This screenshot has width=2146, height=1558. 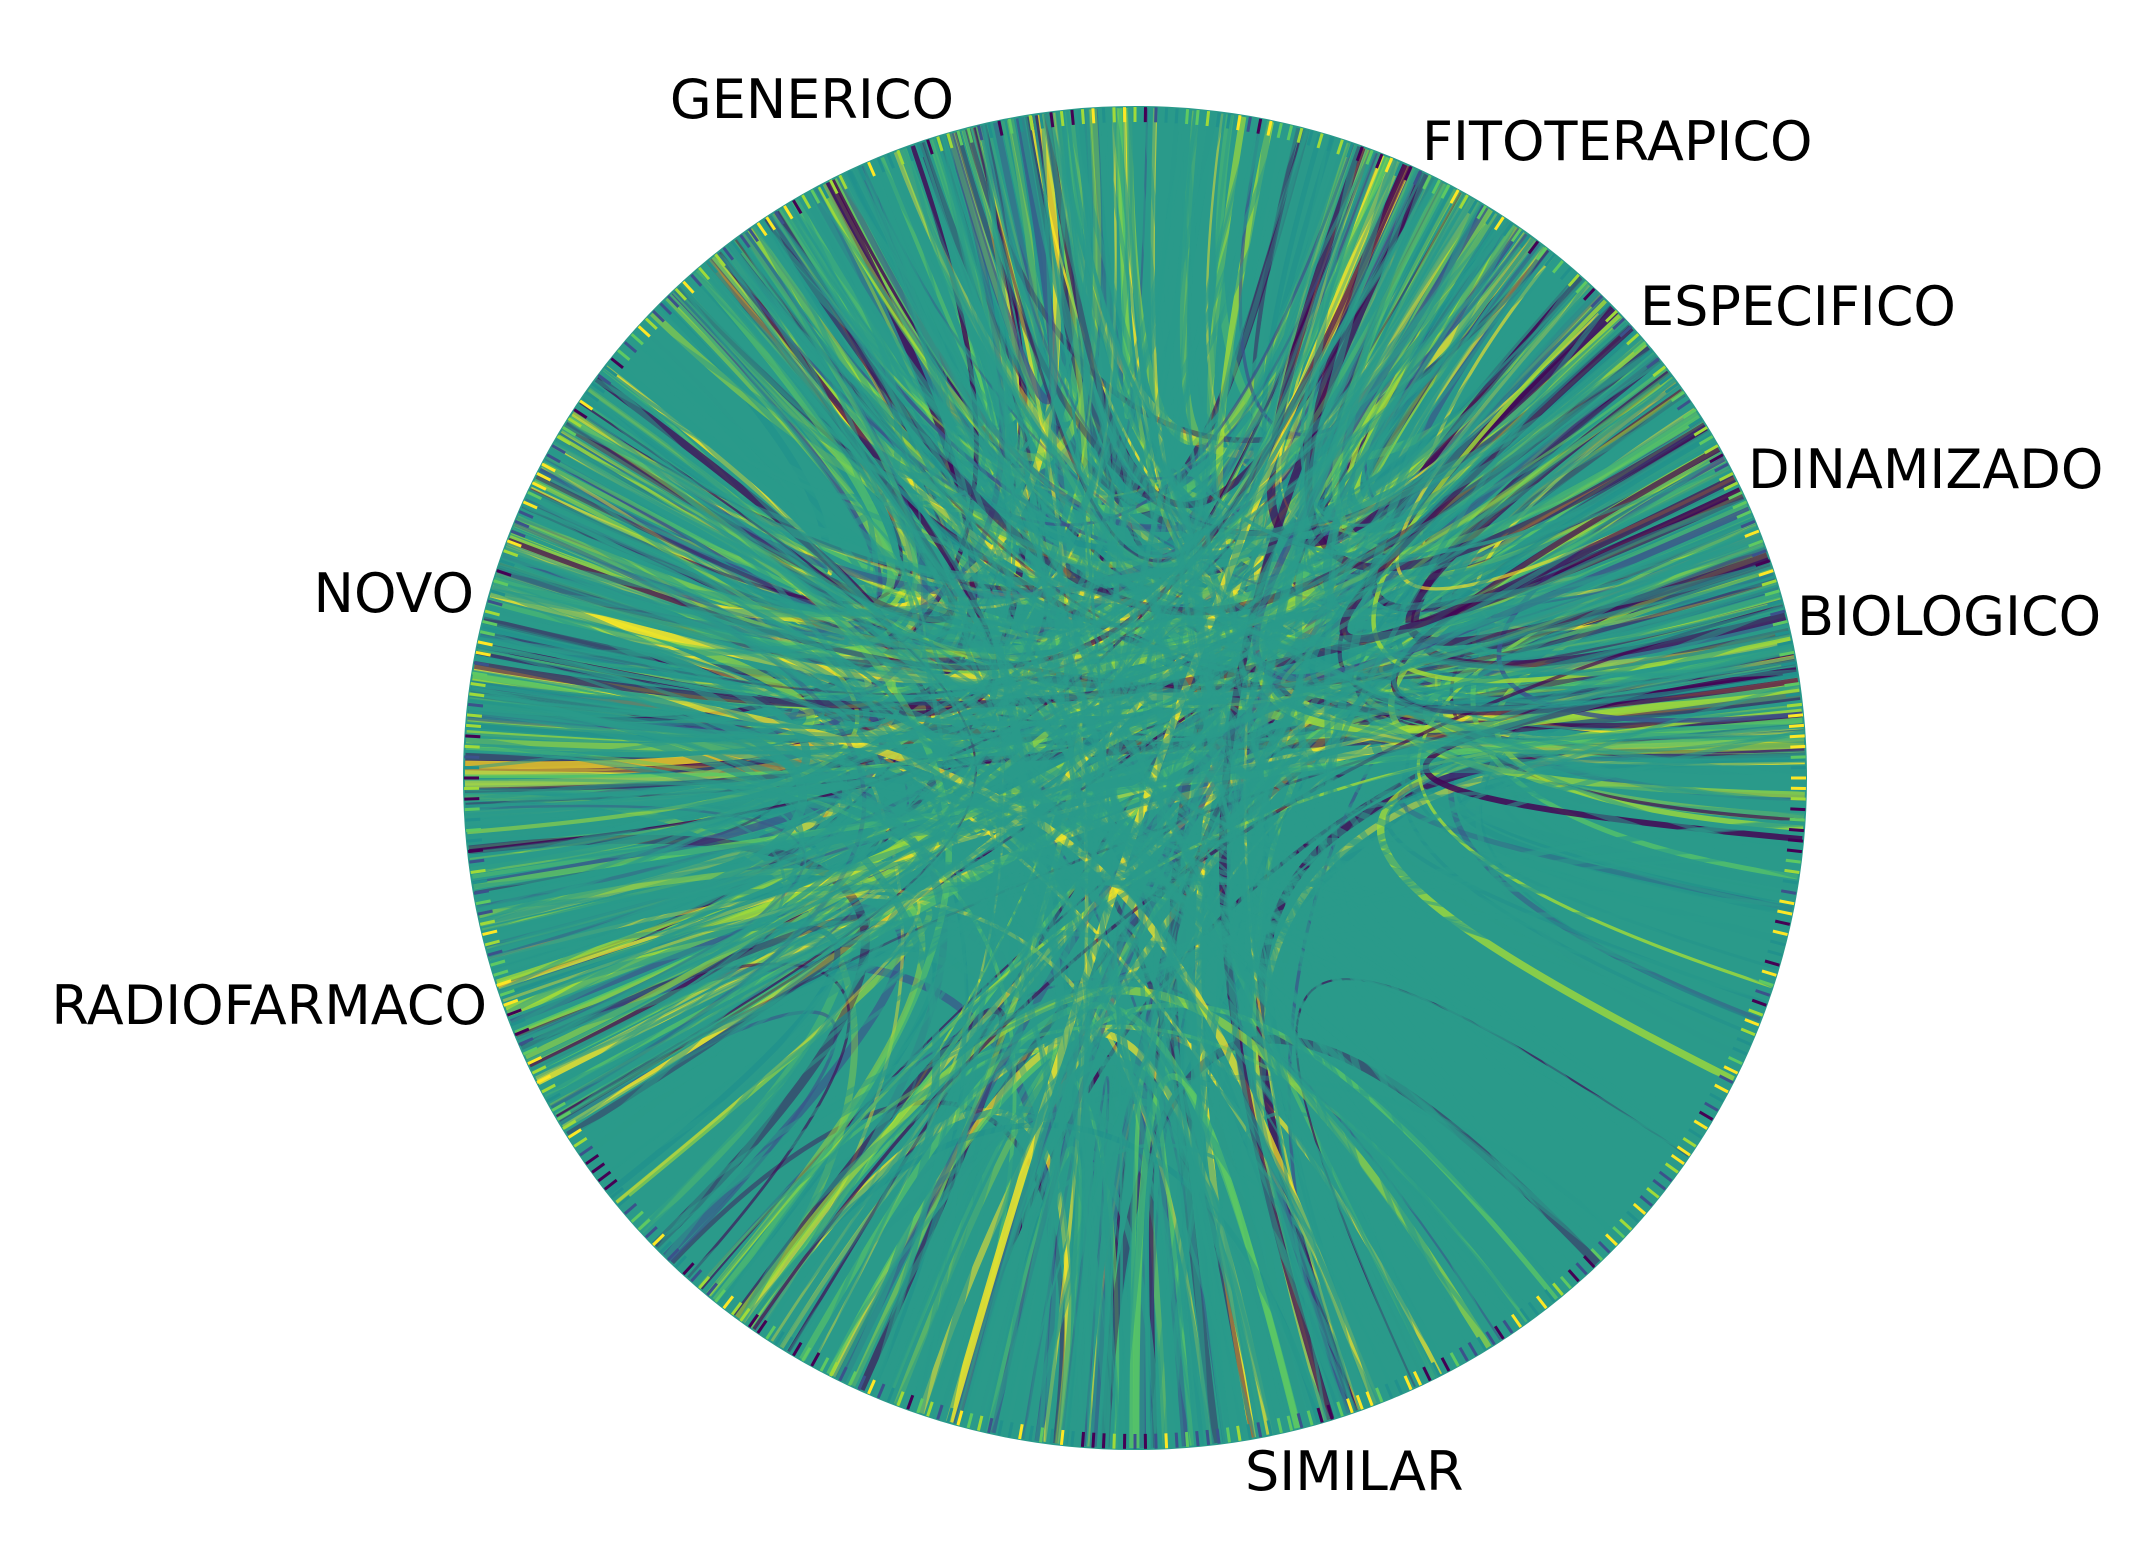 What do you see at coordinates (269, 1005) in the screenshot?
I see `category-label-radiofarmaco: RADIOFARMACO` at bounding box center [269, 1005].